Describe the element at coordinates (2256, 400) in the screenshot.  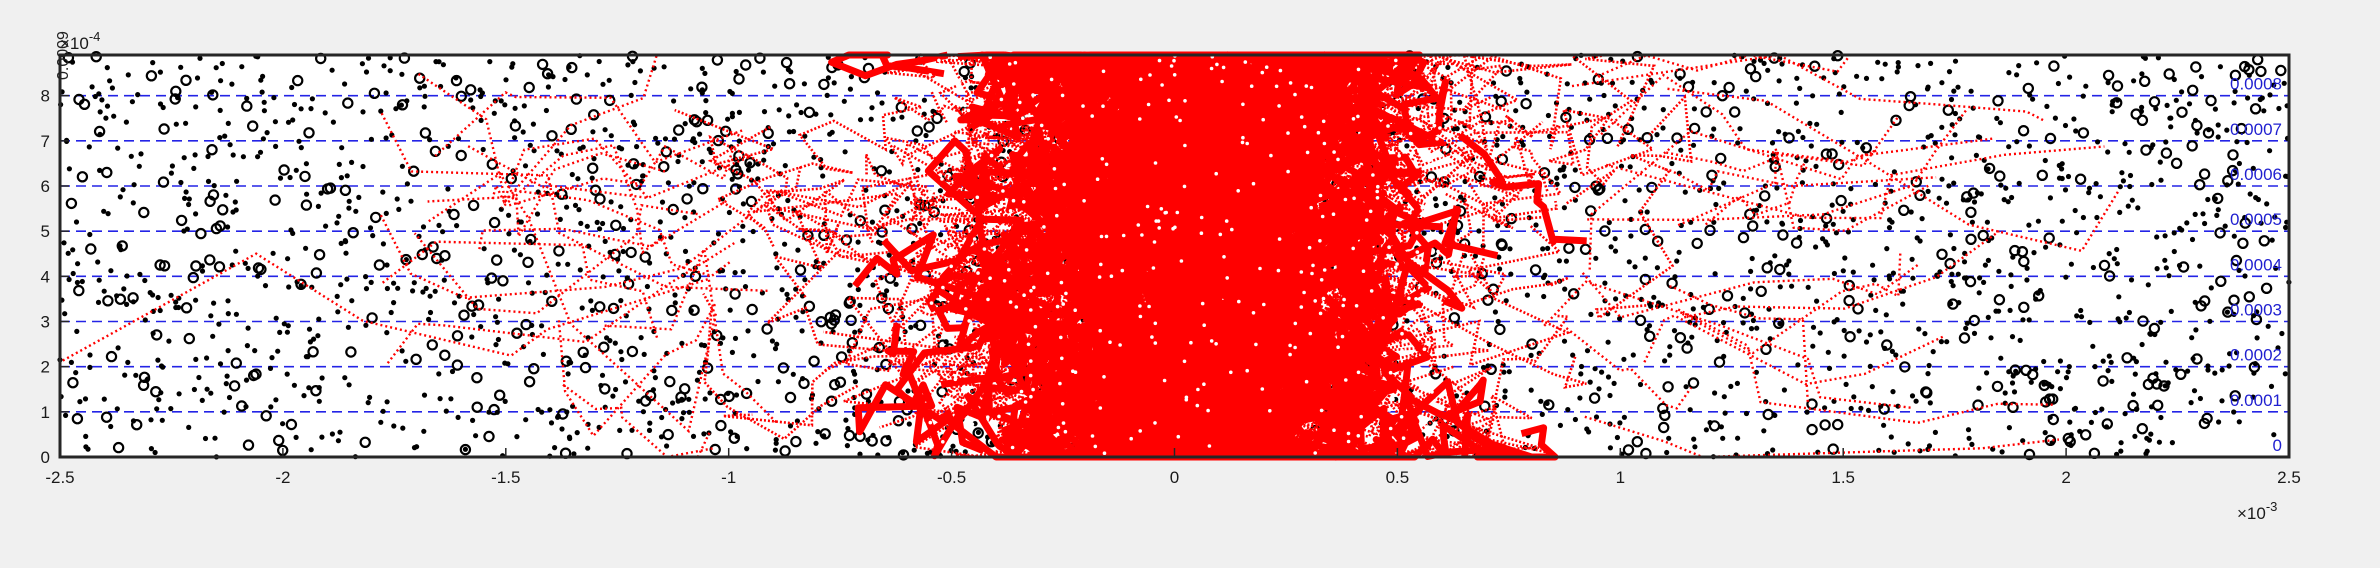
I see `contour-label-1: 0.0001` at that location.